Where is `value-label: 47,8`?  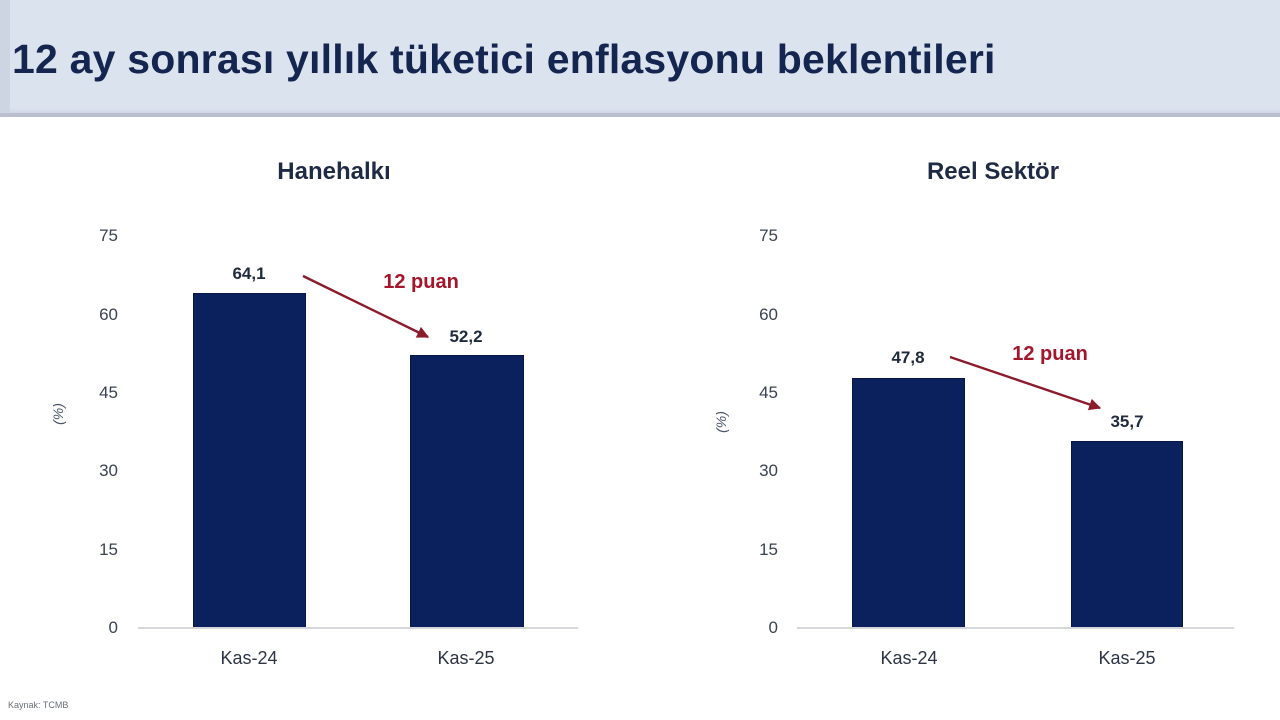
value-label: 47,8 is located at coordinates (908, 357).